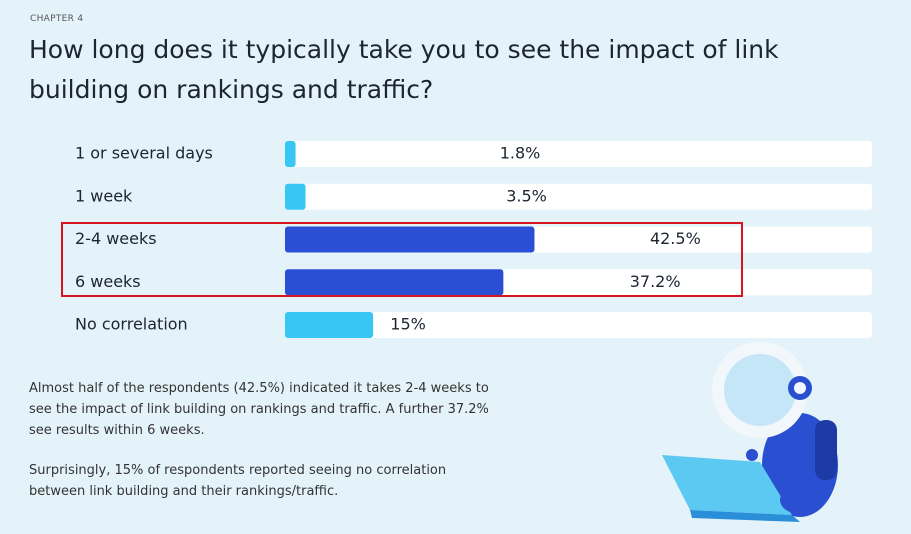 This screenshot has height=534, width=911. I want to click on category-label: 6 weeks, so click(108, 281).